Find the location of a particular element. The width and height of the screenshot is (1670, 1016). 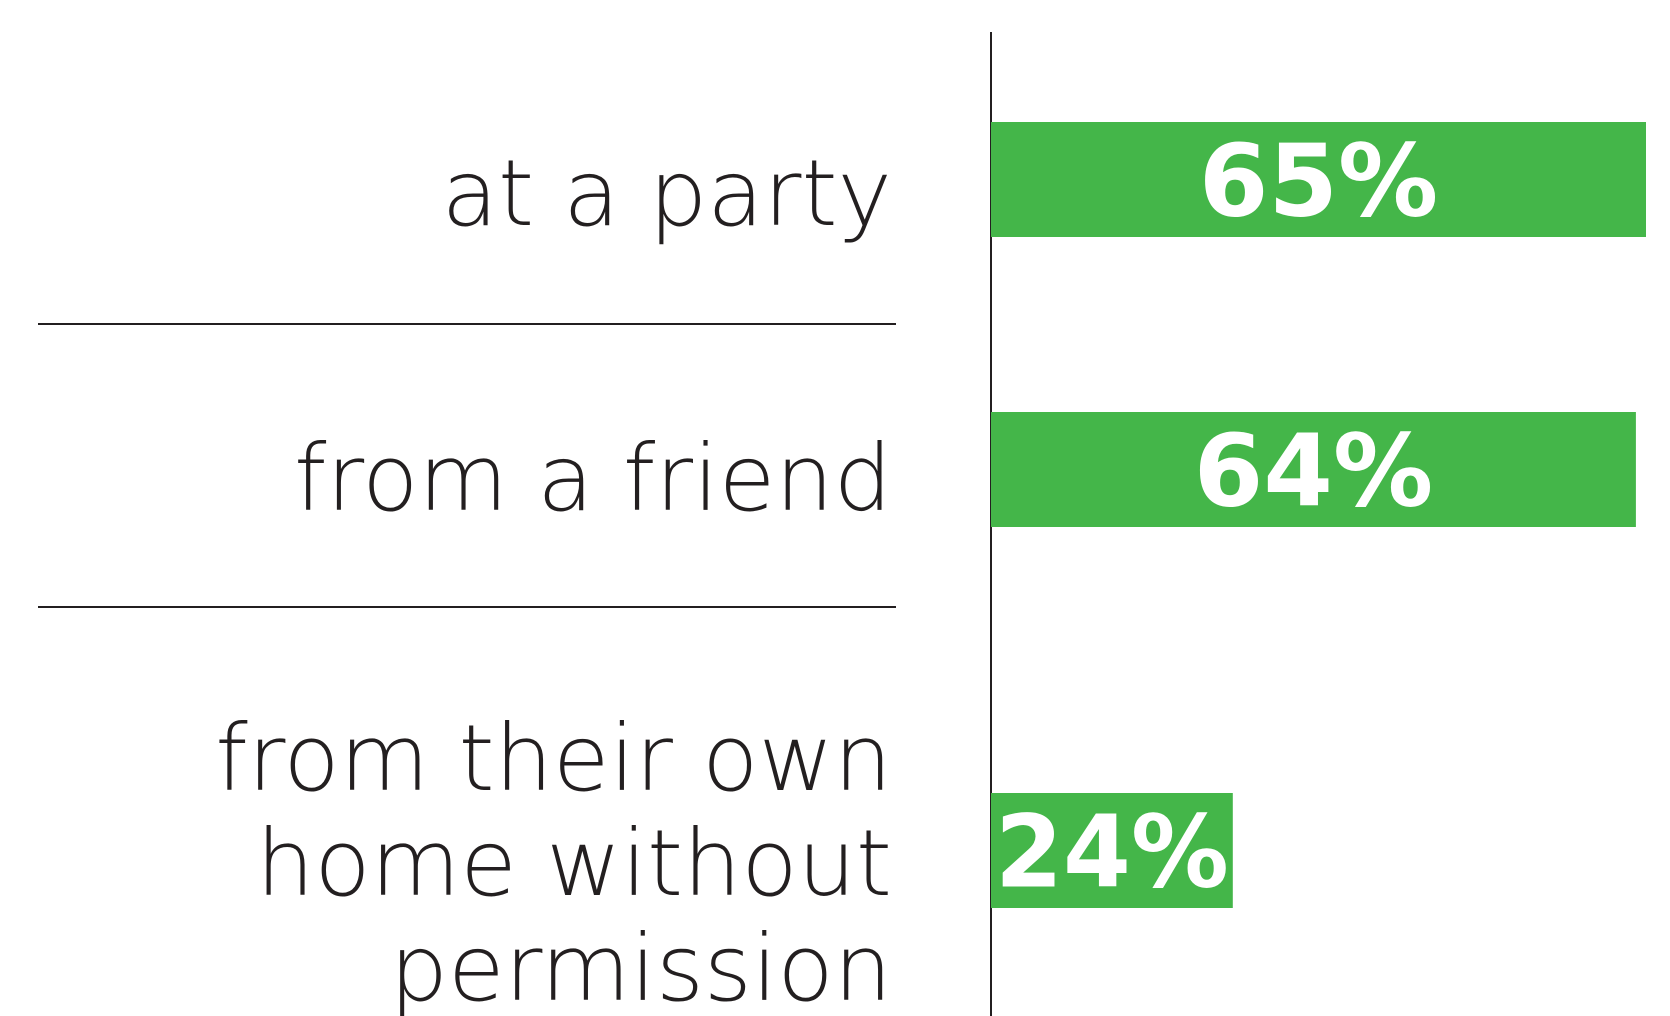

category-label: at a party is located at coordinates (667, 193).